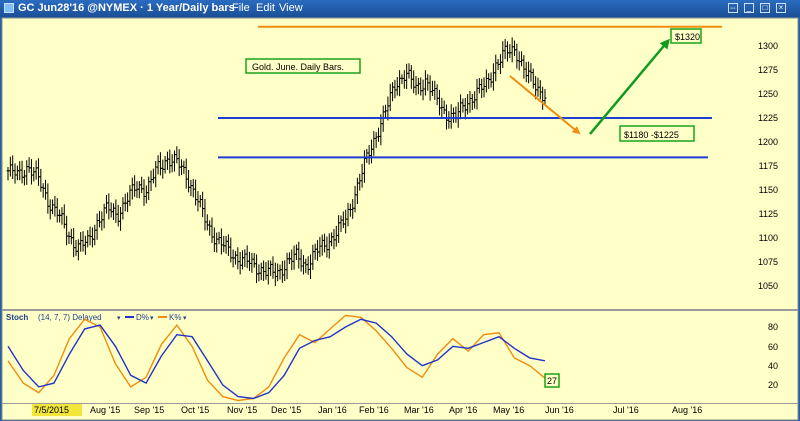  Describe the element at coordinates (126, 8) in the screenshot. I see `window-title: GC Jun28'16 @NYMEX · 1 Year/Daily bars` at that location.